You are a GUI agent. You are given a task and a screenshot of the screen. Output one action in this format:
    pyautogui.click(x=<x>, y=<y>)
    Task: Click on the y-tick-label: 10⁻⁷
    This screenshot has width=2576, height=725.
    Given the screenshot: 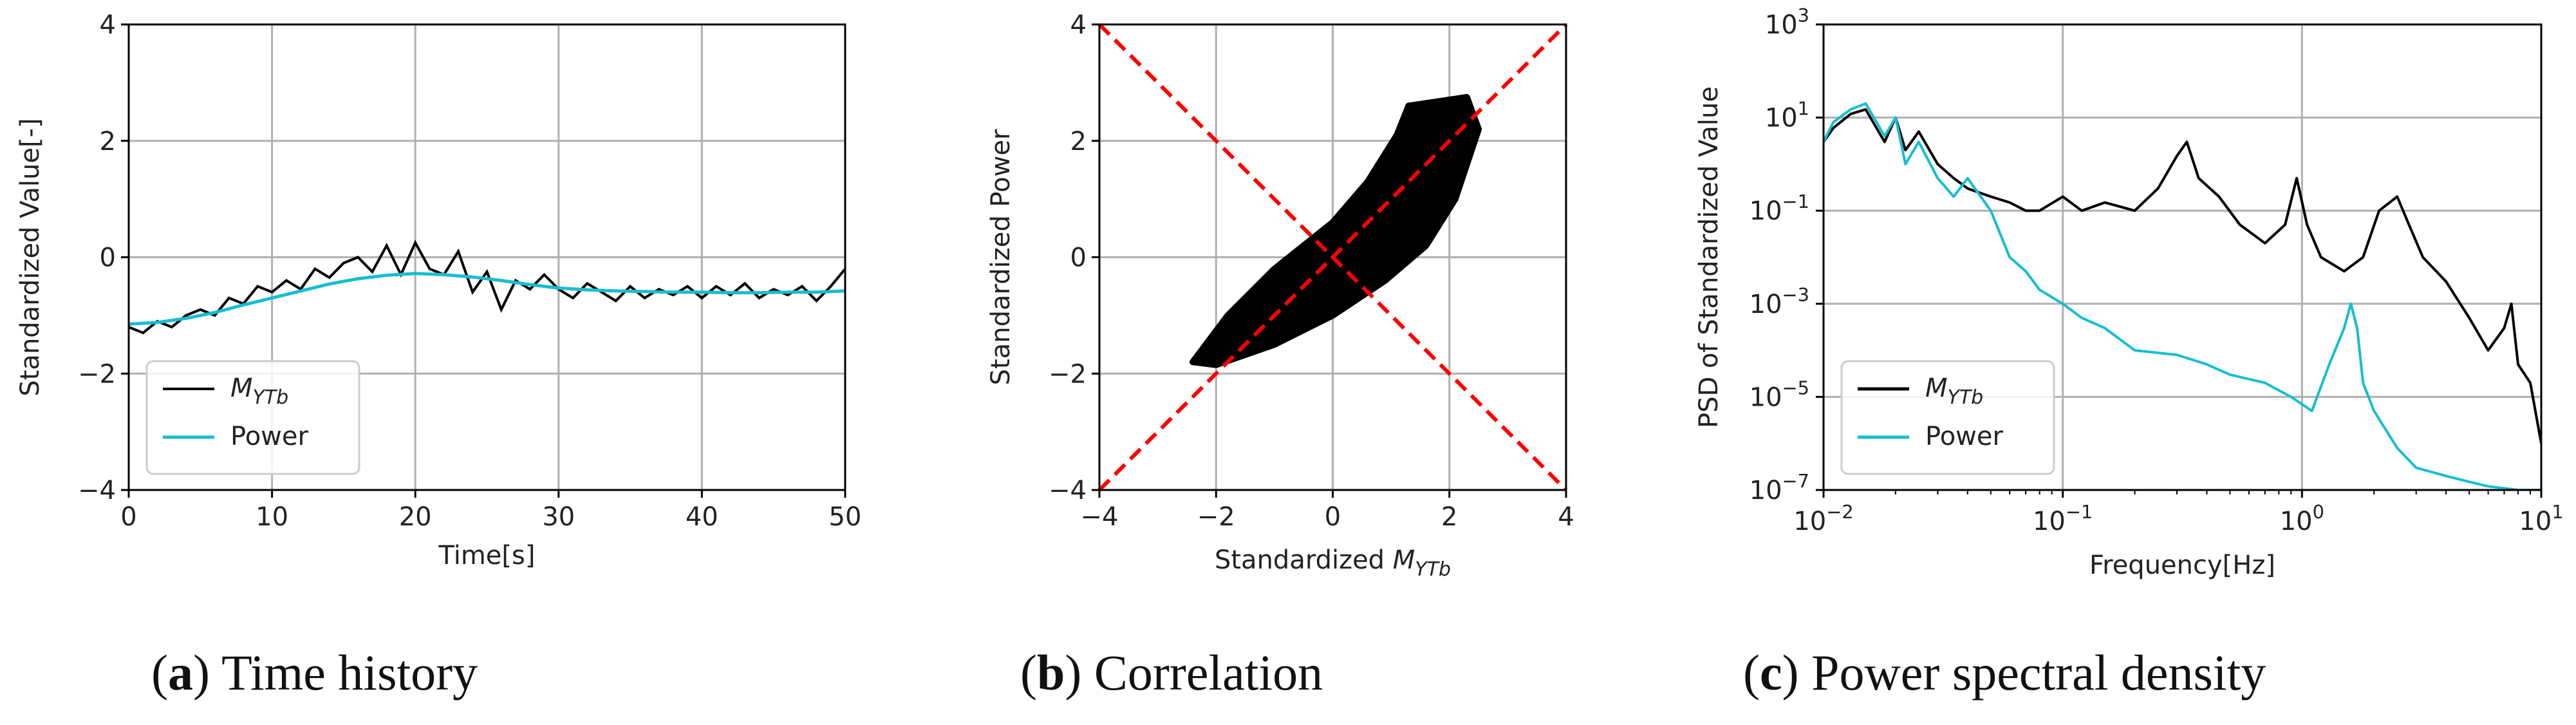 What is the action you would take?
    pyautogui.click(x=1779, y=488)
    